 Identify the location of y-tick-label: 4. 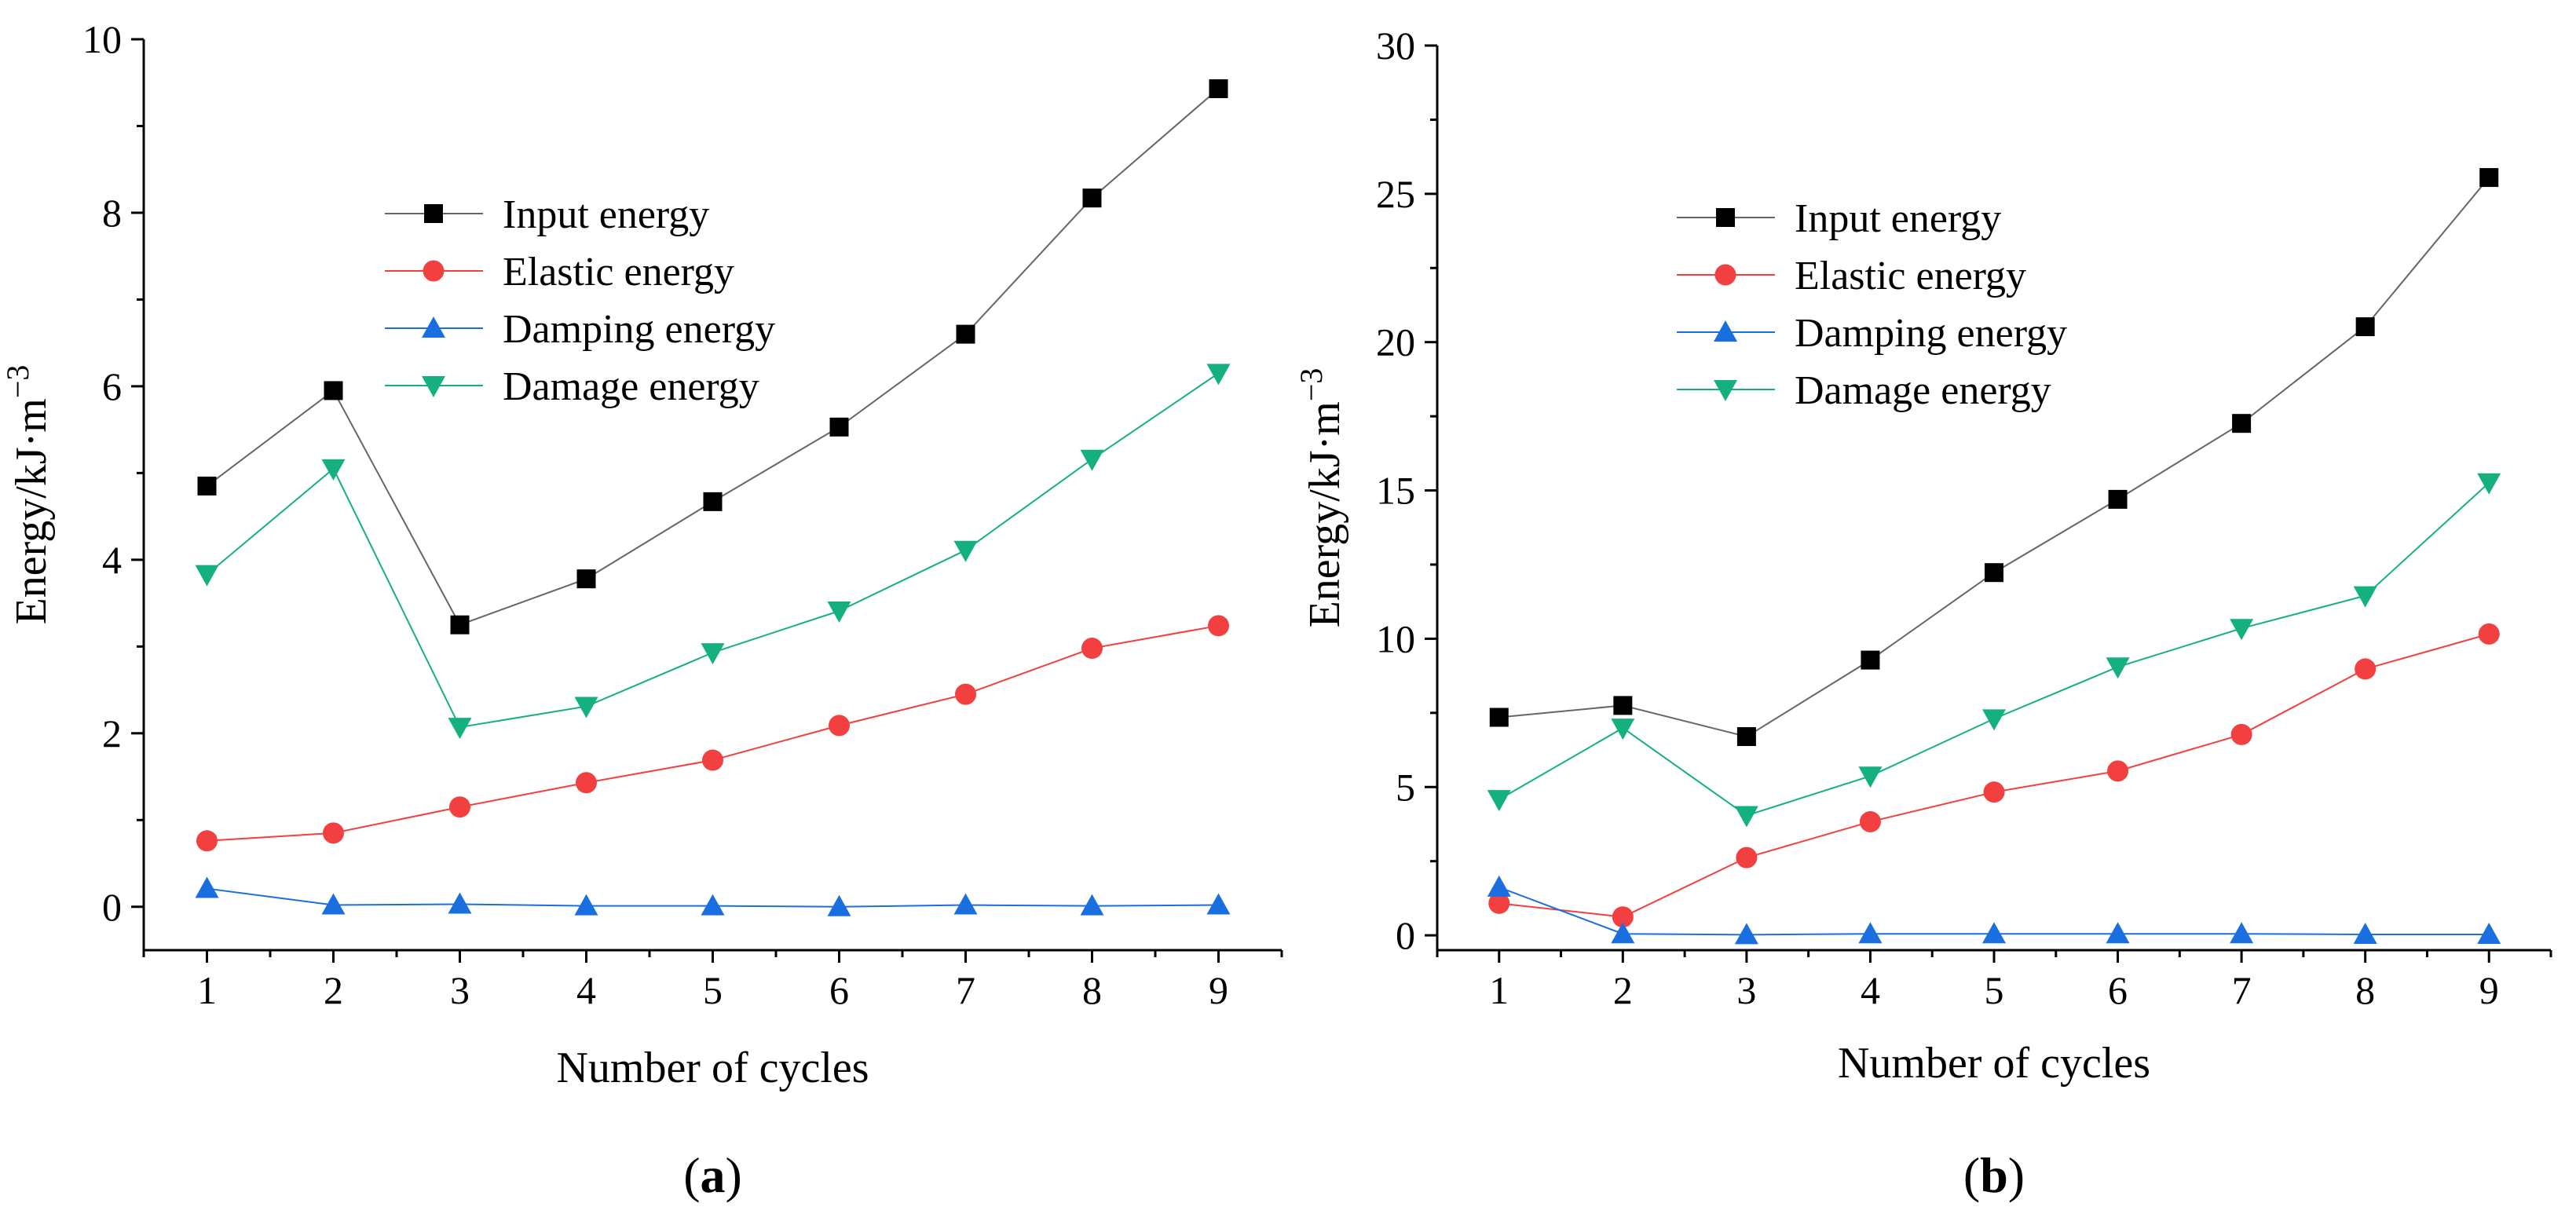
(112, 560).